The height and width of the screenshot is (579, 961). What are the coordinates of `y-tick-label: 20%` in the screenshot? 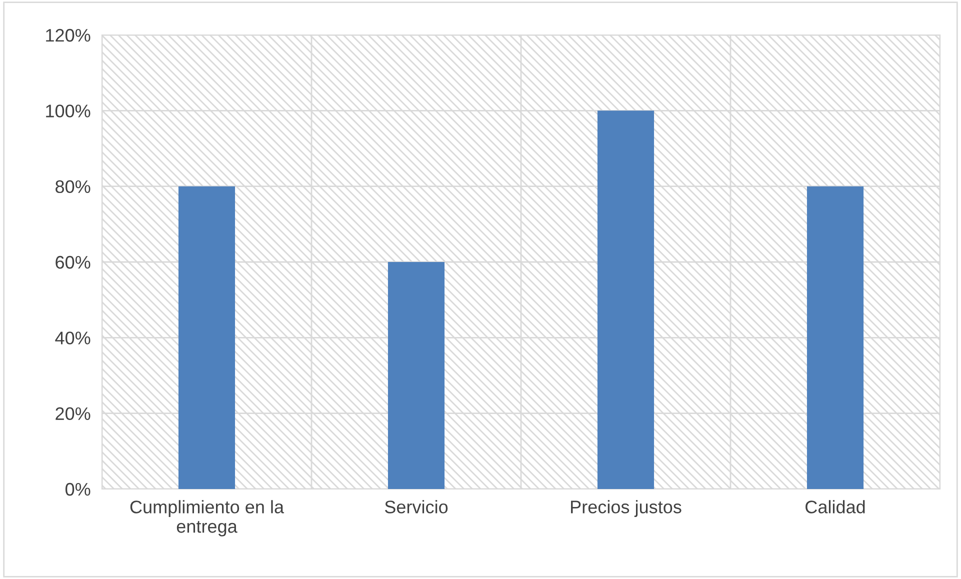 It's located at (73, 413).